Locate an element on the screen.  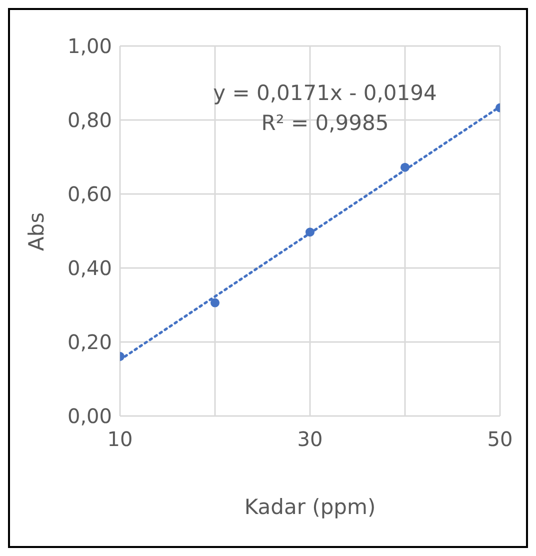
annotation: R² = 0,9985 is located at coordinates (325, 123).